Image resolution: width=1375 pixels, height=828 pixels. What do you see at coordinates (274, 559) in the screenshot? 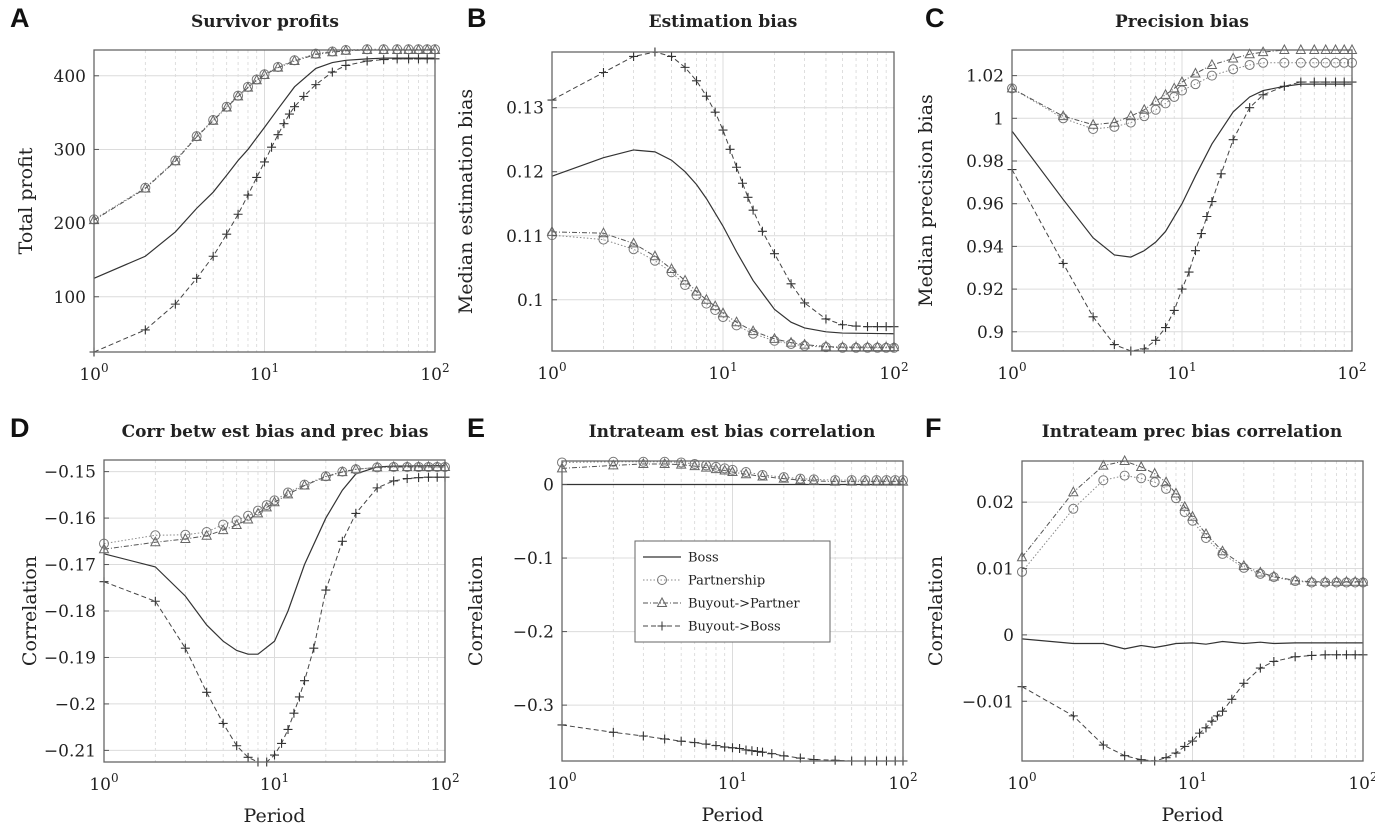
I see `series-boss` at bounding box center [274, 559].